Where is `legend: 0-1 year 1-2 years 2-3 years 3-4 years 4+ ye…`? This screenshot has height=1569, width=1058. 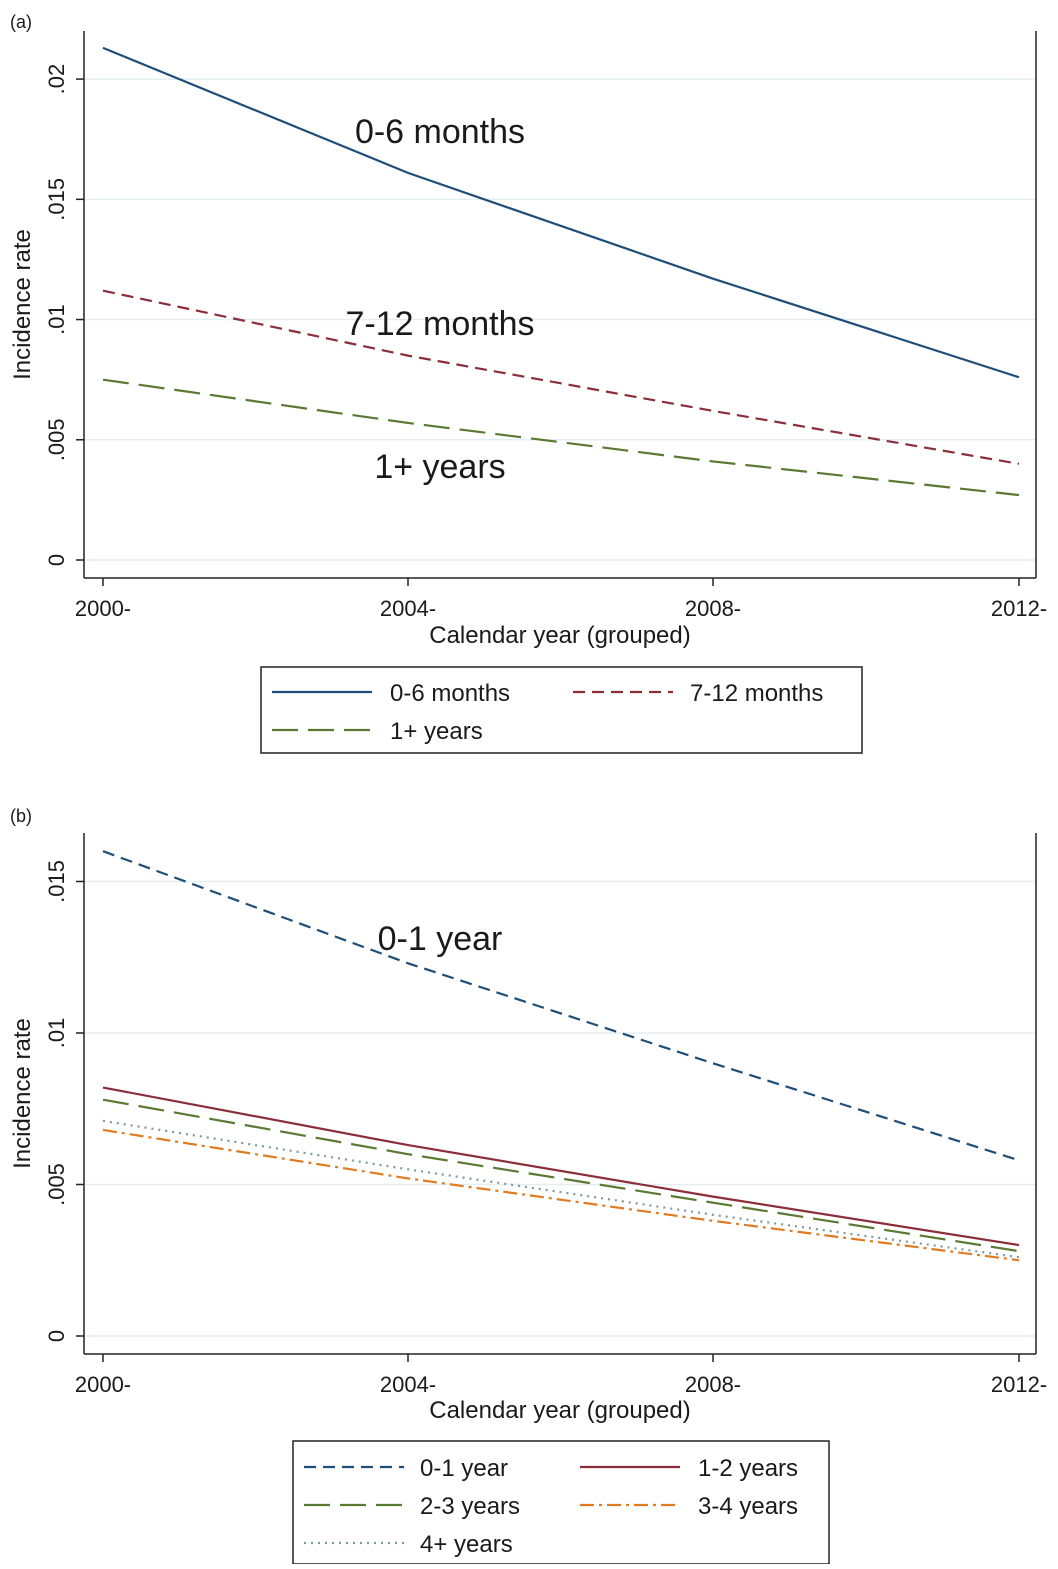
legend: 0-1 year 1-2 years 2-3 years 3-4 years 4+ ye… is located at coordinates (561, 1502).